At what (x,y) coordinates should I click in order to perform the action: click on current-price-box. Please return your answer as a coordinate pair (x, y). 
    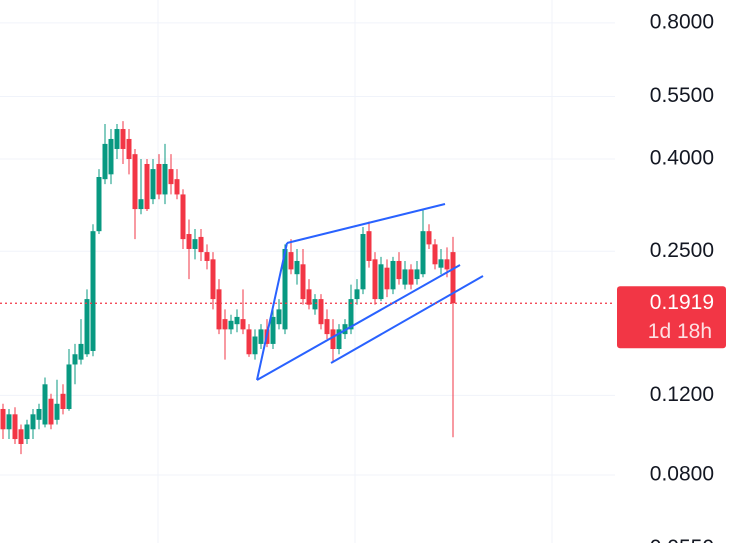
    Looking at the image, I should click on (671, 317).